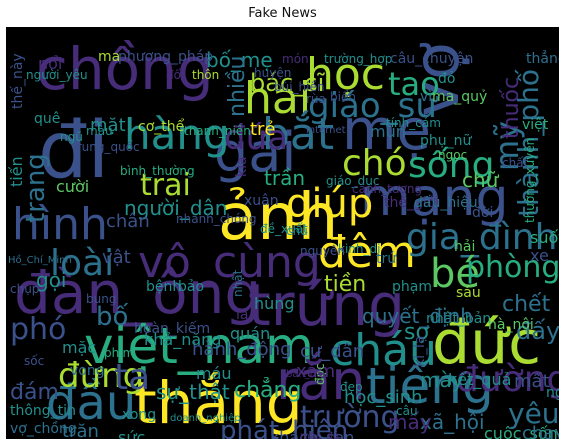 This screenshot has width=565, height=445. What do you see at coordinates (446, 79) in the screenshot?
I see `word-117: đỏ` at bounding box center [446, 79].